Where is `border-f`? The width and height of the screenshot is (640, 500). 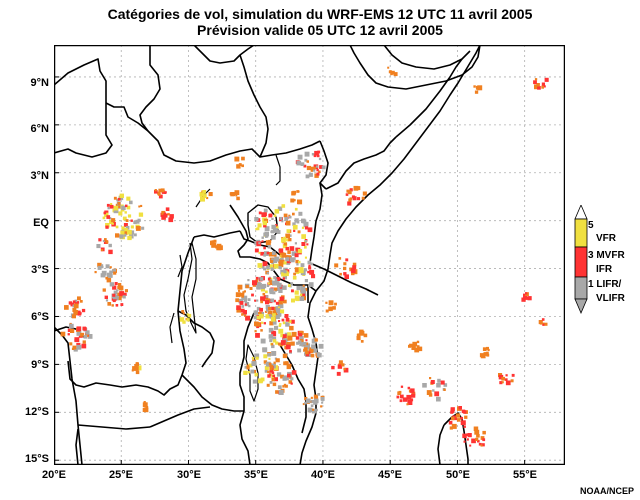 border-f is located at coordinates (254, 106).